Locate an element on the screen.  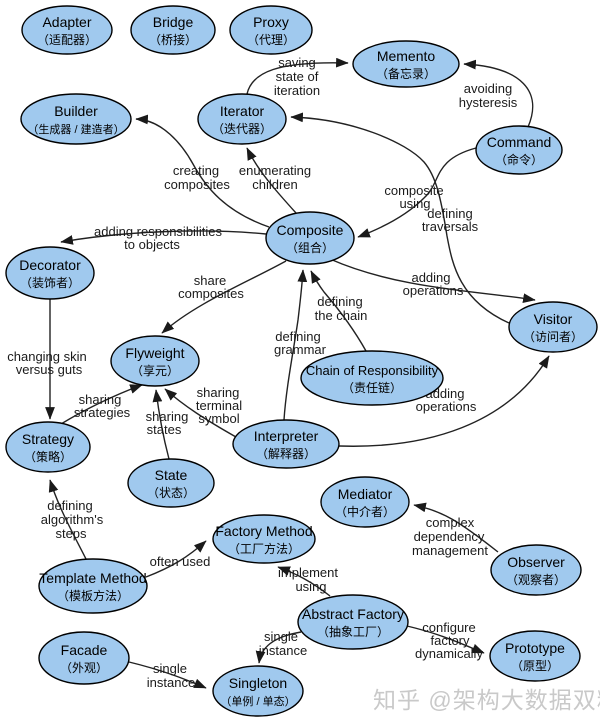
node-label-zh: （策略） is located at coordinates (48, 456).